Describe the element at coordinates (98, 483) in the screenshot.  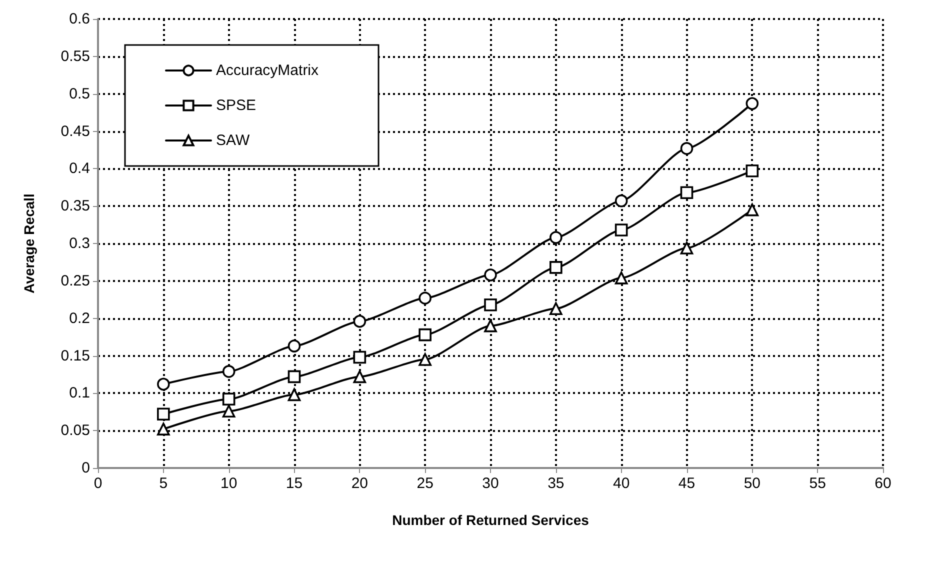
I see `x-tick-label: 0` at that location.